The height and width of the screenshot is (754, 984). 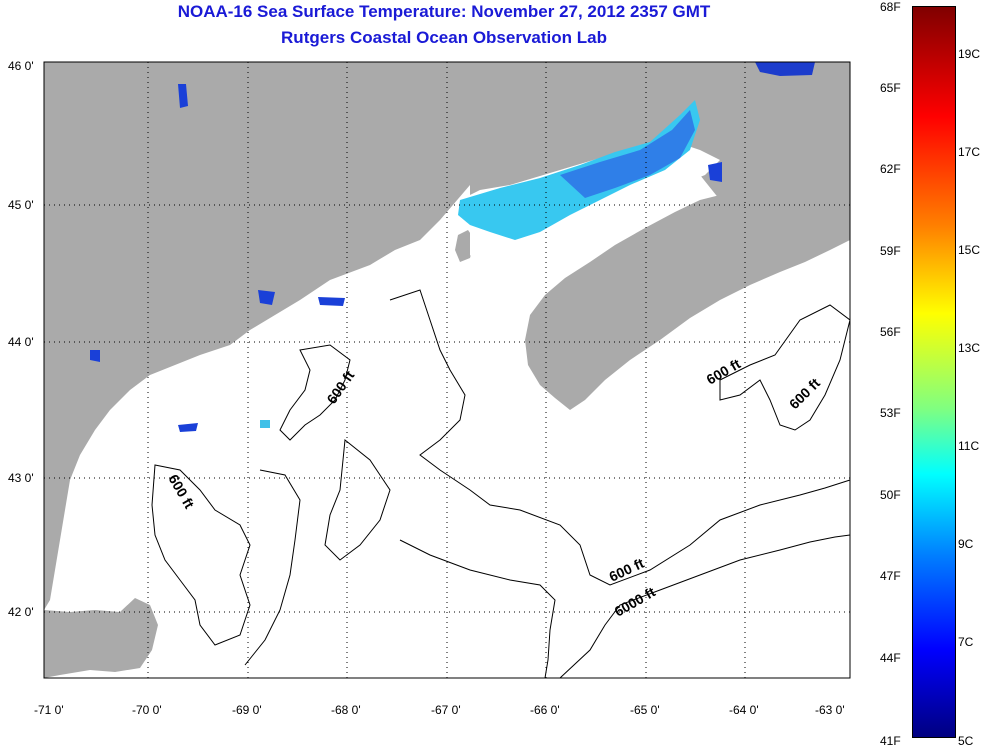 I want to click on land-new-brunswick, so click(x=660, y=153).